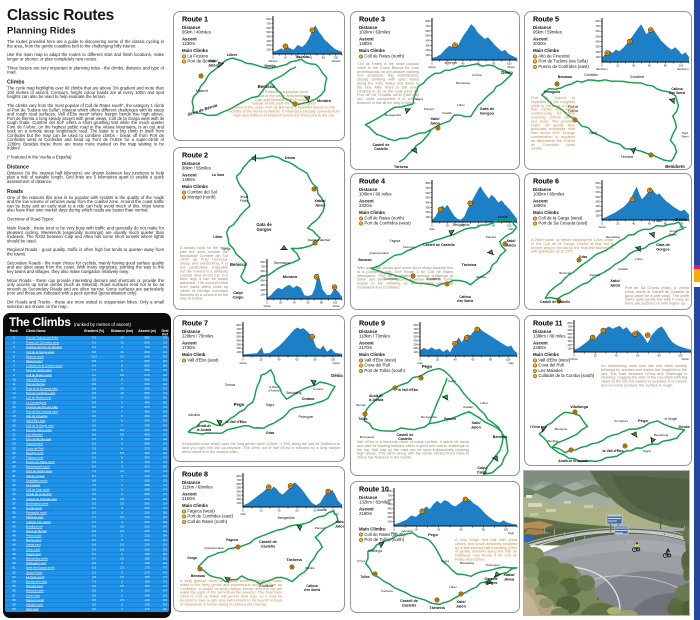 This screenshot has width=700, height=620. I want to click on svg-text: la Vall d'Ebo, so click(613, 451).